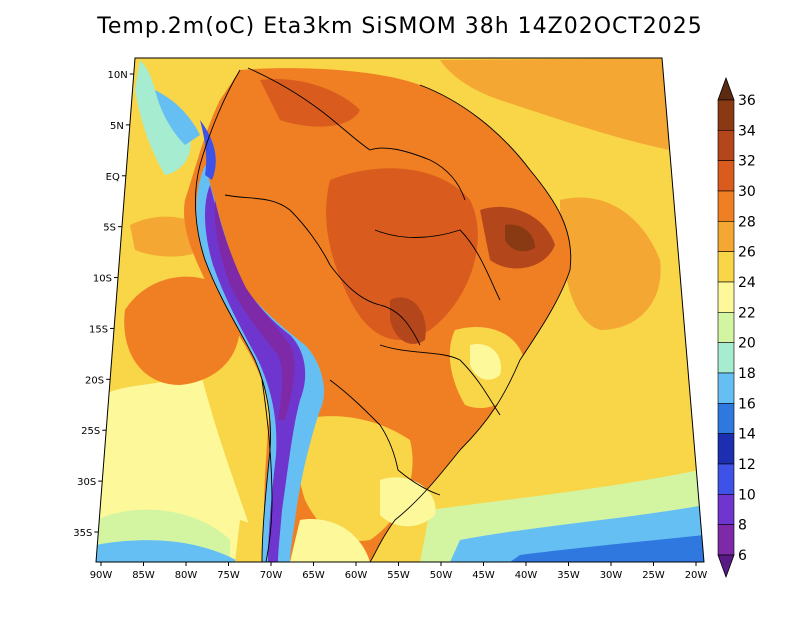 The height and width of the screenshot is (618, 800). I want to click on x-tick-label: 20W, so click(696, 575).